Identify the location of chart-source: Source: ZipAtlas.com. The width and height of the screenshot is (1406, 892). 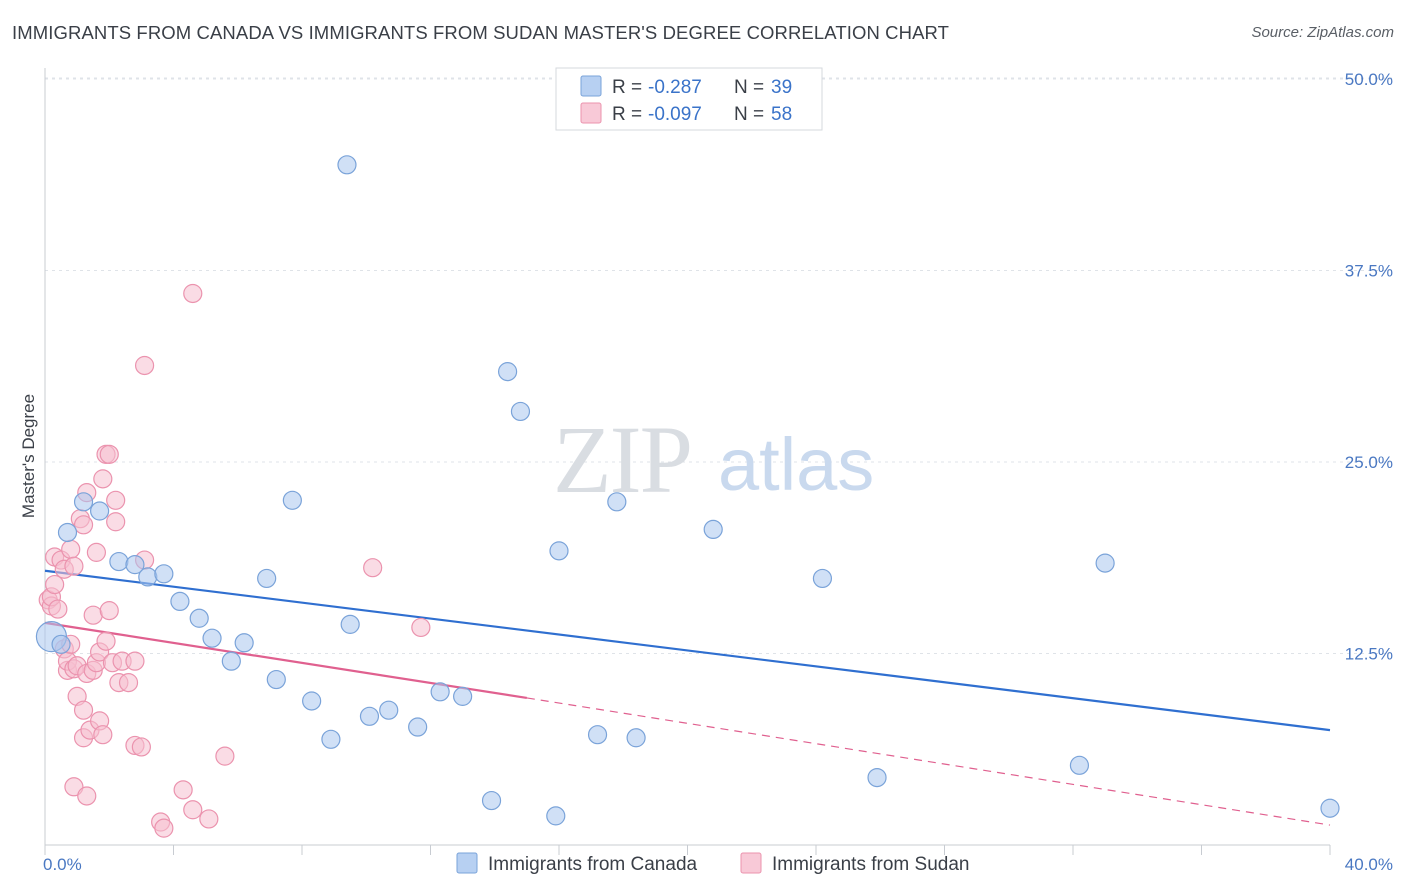
(1322, 32).